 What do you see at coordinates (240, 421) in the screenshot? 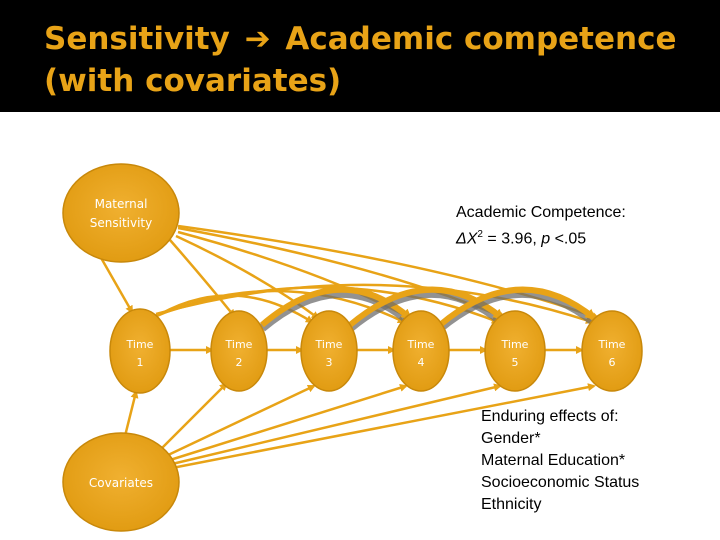
I see `path-covariates-time3` at bounding box center [240, 421].